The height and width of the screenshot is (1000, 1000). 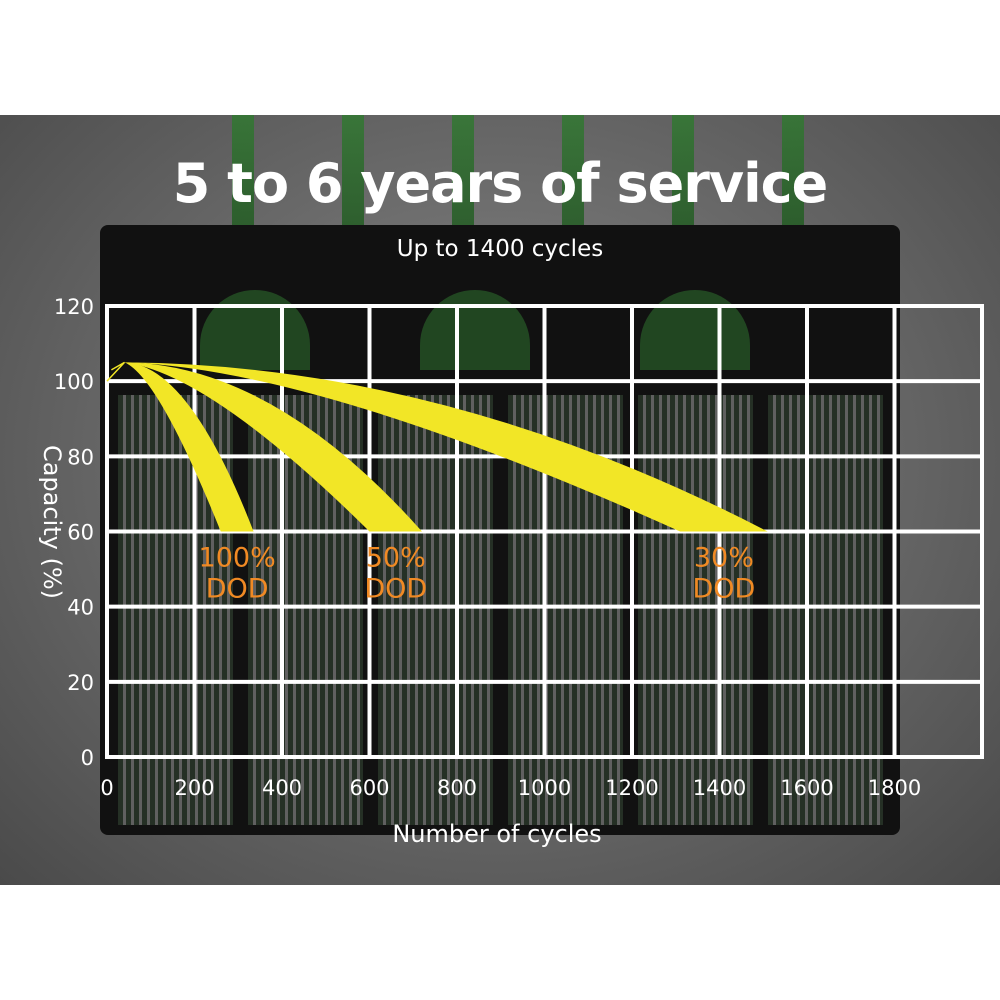 What do you see at coordinates (724, 558) in the screenshot?
I see `series-label: 30%` at bounding box center [724, 558].